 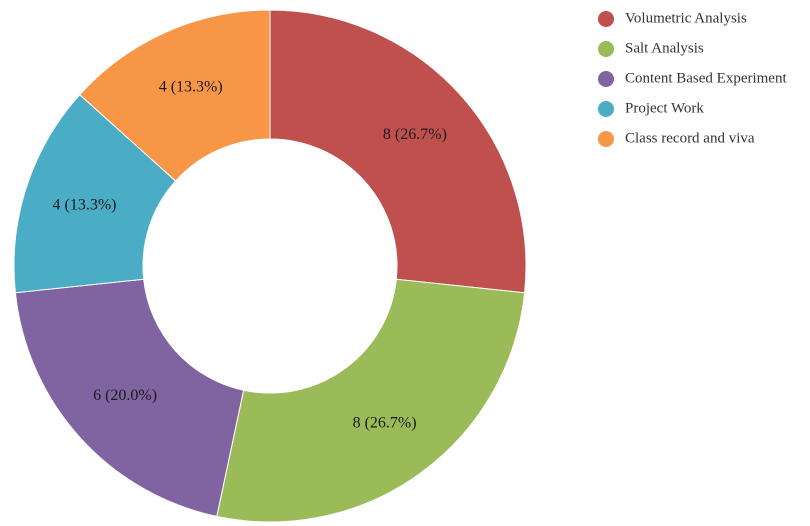 What do you see at coordinates (125, 395) in the screenshot?
I see `slice-label-3: 6 (20.0%)` at bounding box center [125, 395].